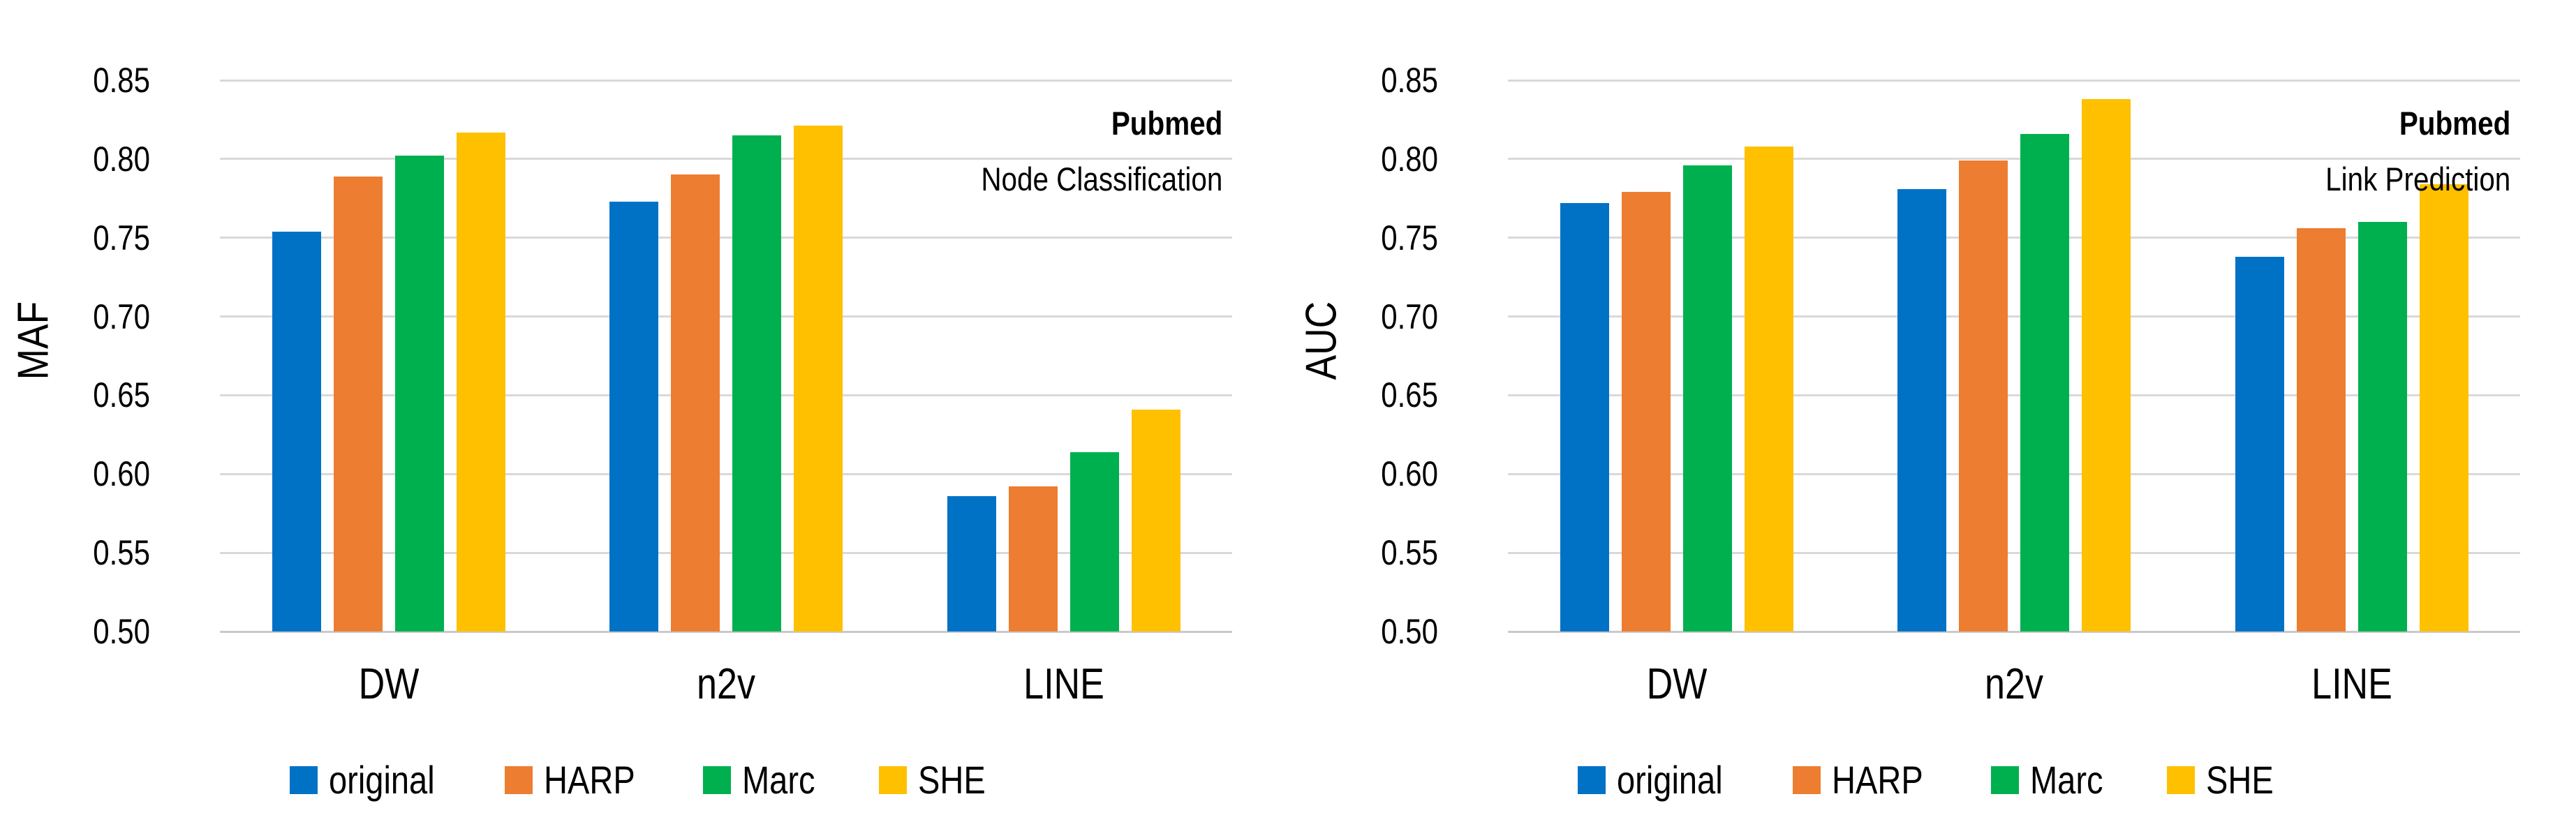 Image resolution: width=2576 pixels, height=829 pixels. Describe the element at coordinates (2417, 178) in the screenshot. I see `annotation-task-name: Link Prediction` at that location.